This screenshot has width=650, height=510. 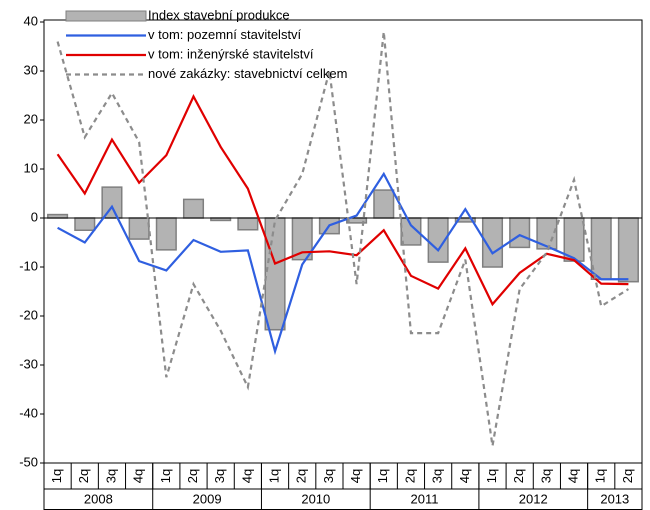 I want to click on y-tick-label: 30, so click(x=31, y=69).